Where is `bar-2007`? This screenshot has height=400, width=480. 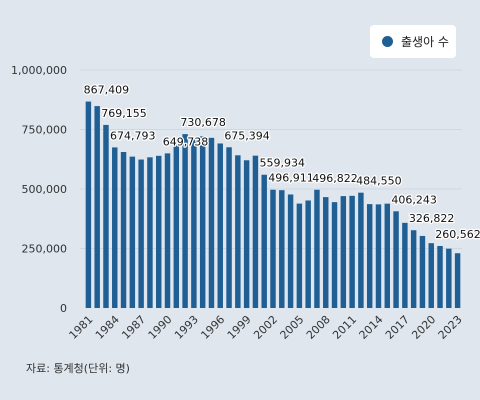
bar-2007 is located at coordinates (317, 248).